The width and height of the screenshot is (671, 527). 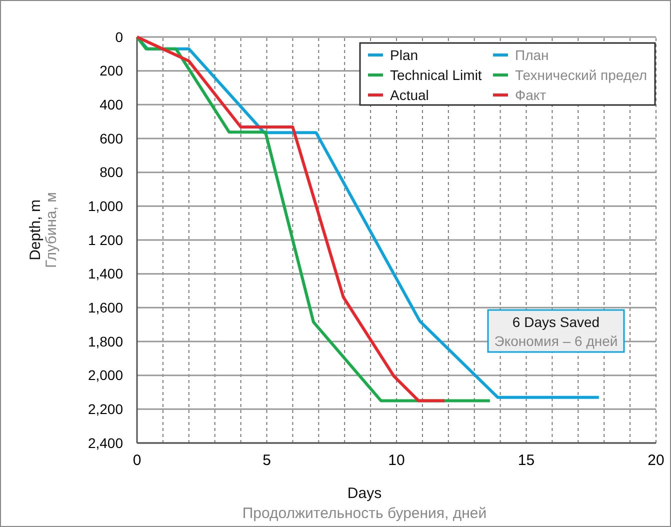 What do you see at coordinates (112, 138) in the screenshot?
I see `y-tick-label: 600` at bounding box center [112, 138].